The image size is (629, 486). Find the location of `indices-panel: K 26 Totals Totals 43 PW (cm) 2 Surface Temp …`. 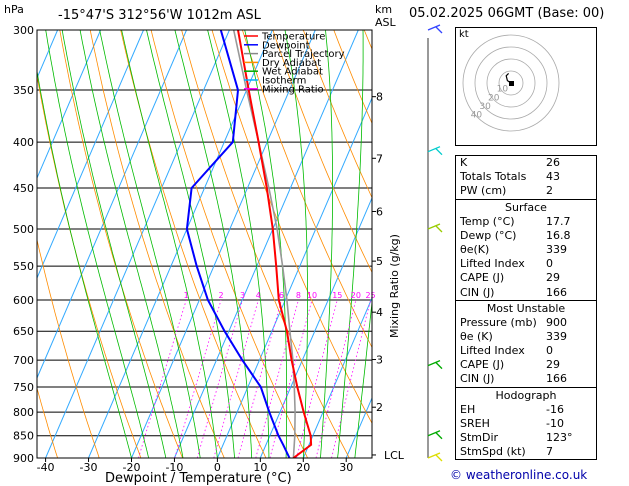

indices-panel: K 26 Totals Totals 43 PW (cm) 2 Surface Temp … is located at coordinates (526, 308).